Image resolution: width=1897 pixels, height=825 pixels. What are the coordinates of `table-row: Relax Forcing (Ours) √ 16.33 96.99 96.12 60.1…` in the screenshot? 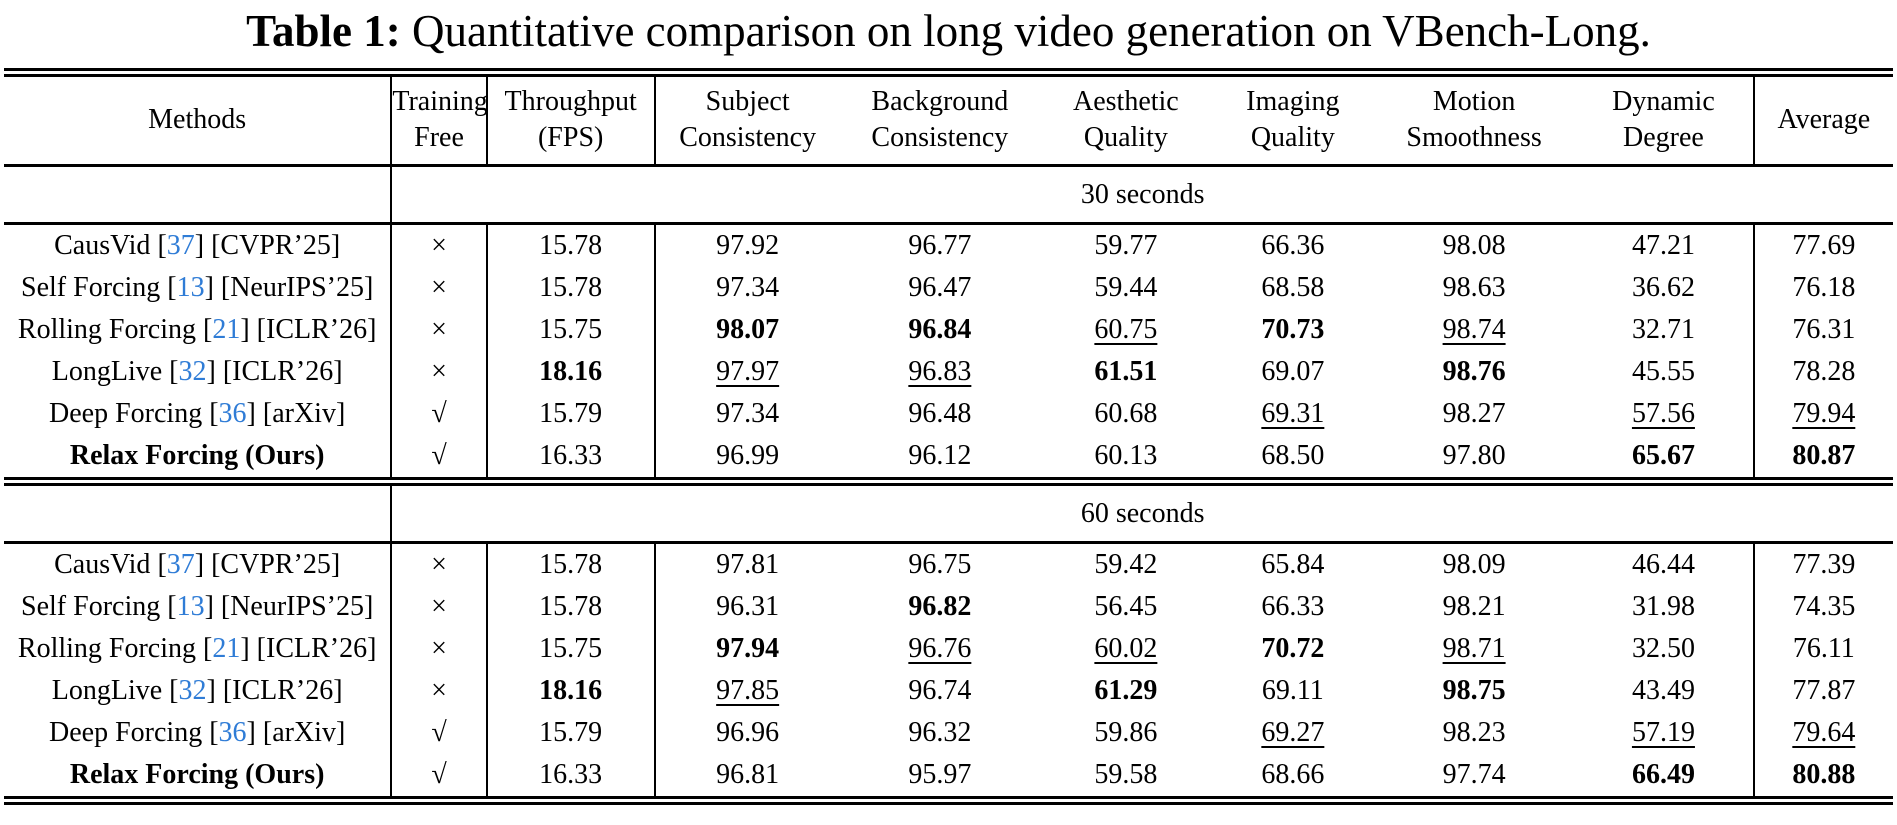 It's located at (948, 461).